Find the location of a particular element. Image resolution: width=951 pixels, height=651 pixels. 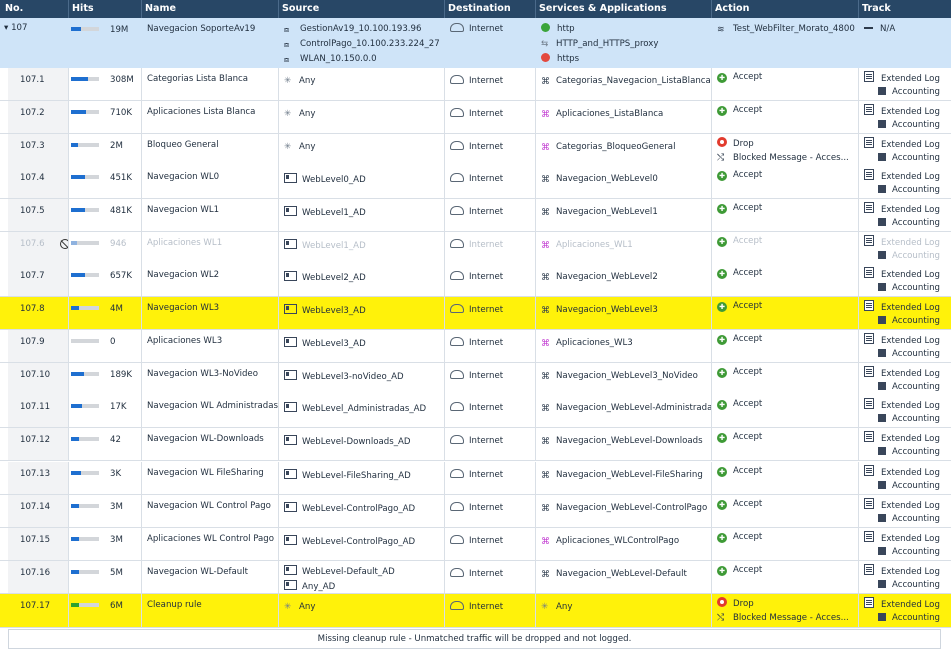

services-cell: ⌘ Aplicaciones_ListaBlanca is located at coordinates (623, 117).